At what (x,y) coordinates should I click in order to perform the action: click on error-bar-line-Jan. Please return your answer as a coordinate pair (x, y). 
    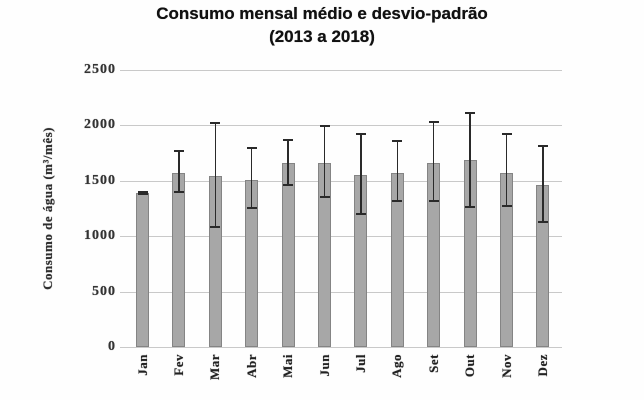
    Looking at the image, I should click on (142, 193).